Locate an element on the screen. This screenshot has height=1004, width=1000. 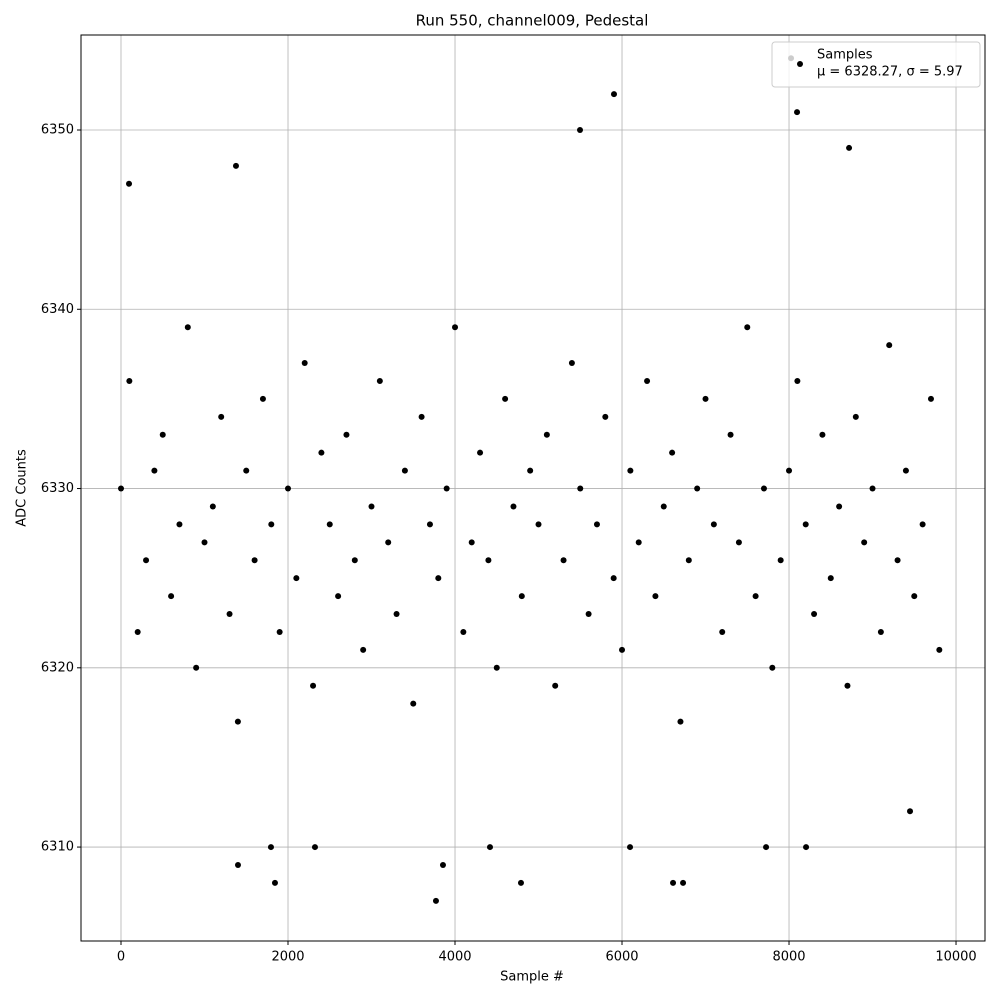
y-tick-label: 6340 is located at coordinates (57, 309).